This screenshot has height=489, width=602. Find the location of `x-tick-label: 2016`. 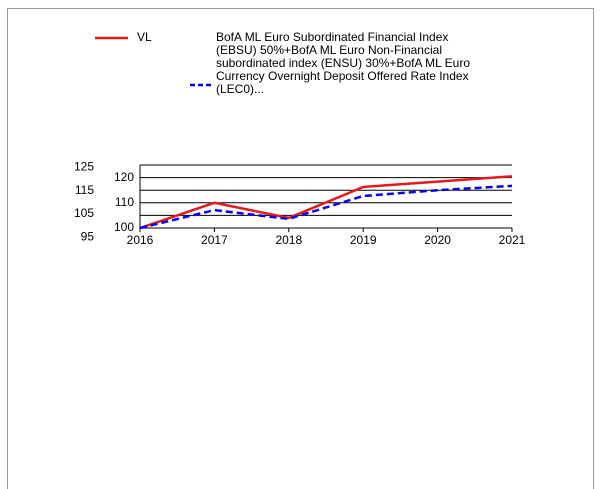

x-tick-label: 2016 is located at coordinates (140, 240).